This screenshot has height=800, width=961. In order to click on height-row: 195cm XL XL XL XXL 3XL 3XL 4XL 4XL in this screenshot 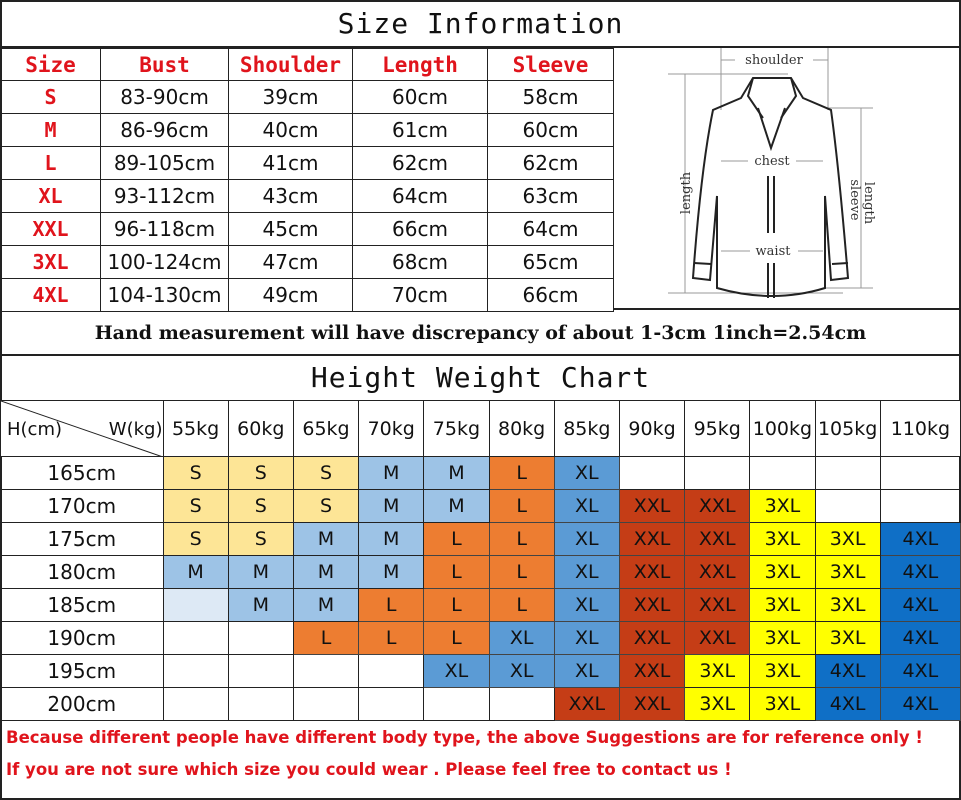, I will do `click(480, 671)`.